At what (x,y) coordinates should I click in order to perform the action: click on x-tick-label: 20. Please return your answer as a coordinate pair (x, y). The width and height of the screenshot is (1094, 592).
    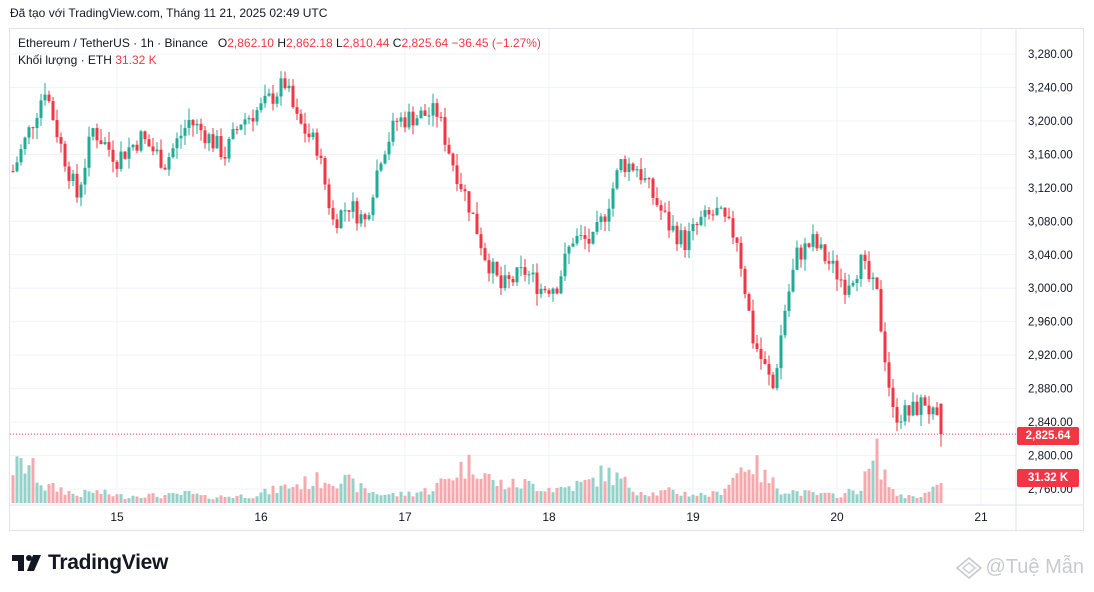
    Looking at the image, I should click on (837, 517).